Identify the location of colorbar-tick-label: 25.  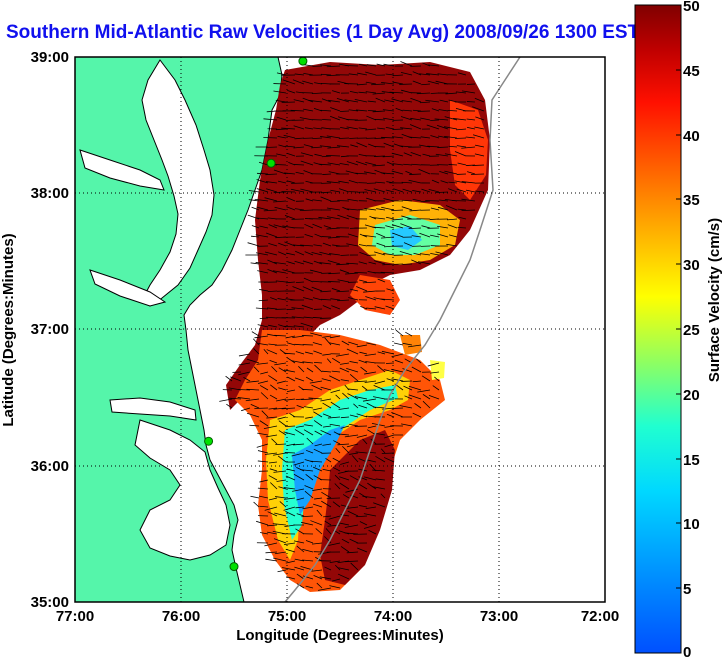
(691, 330).